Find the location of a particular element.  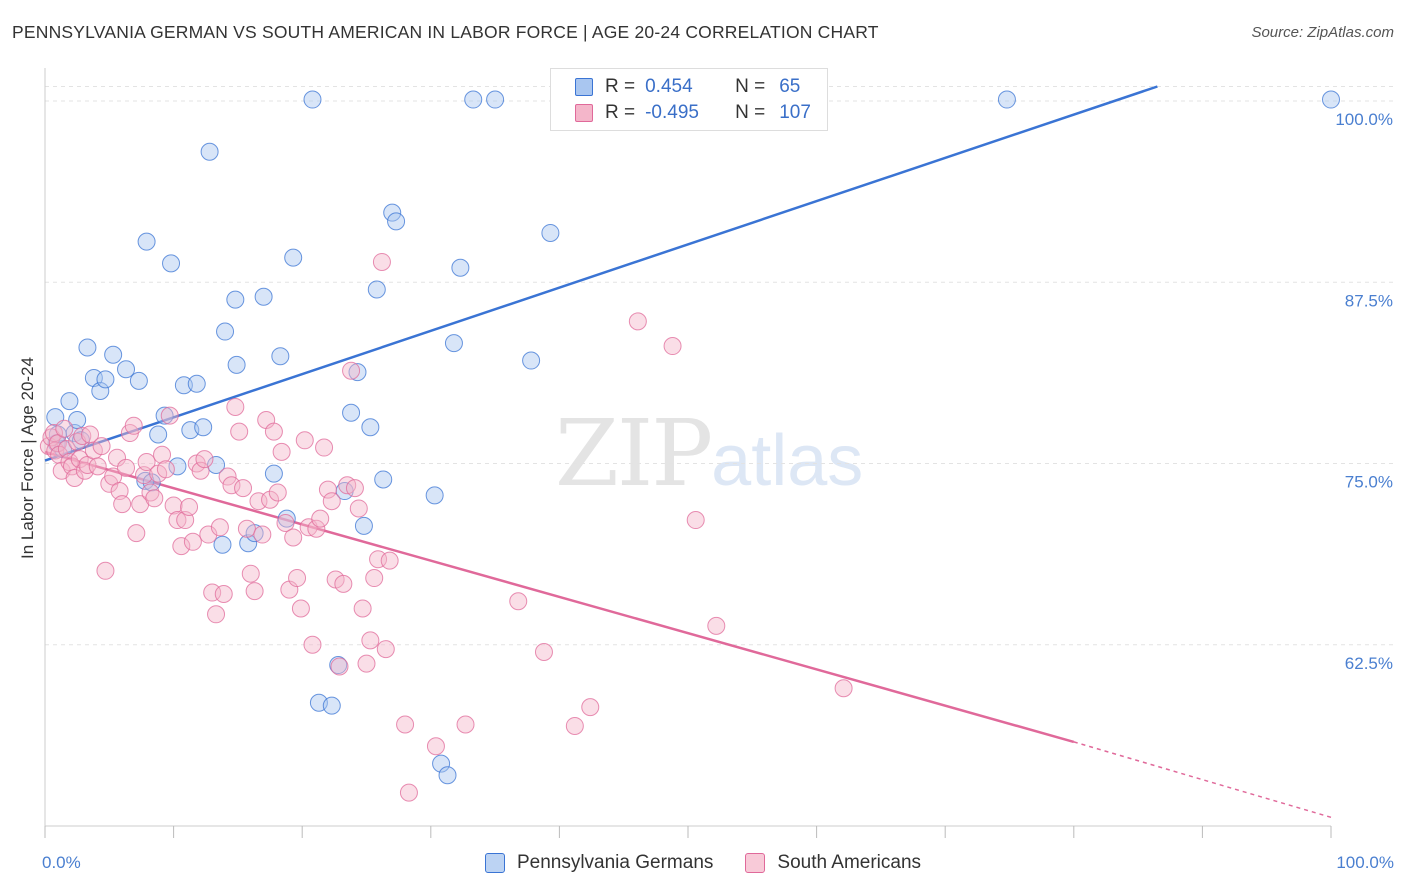

x-tick-label-min: 0.0% is located at coordinates (61, 862).